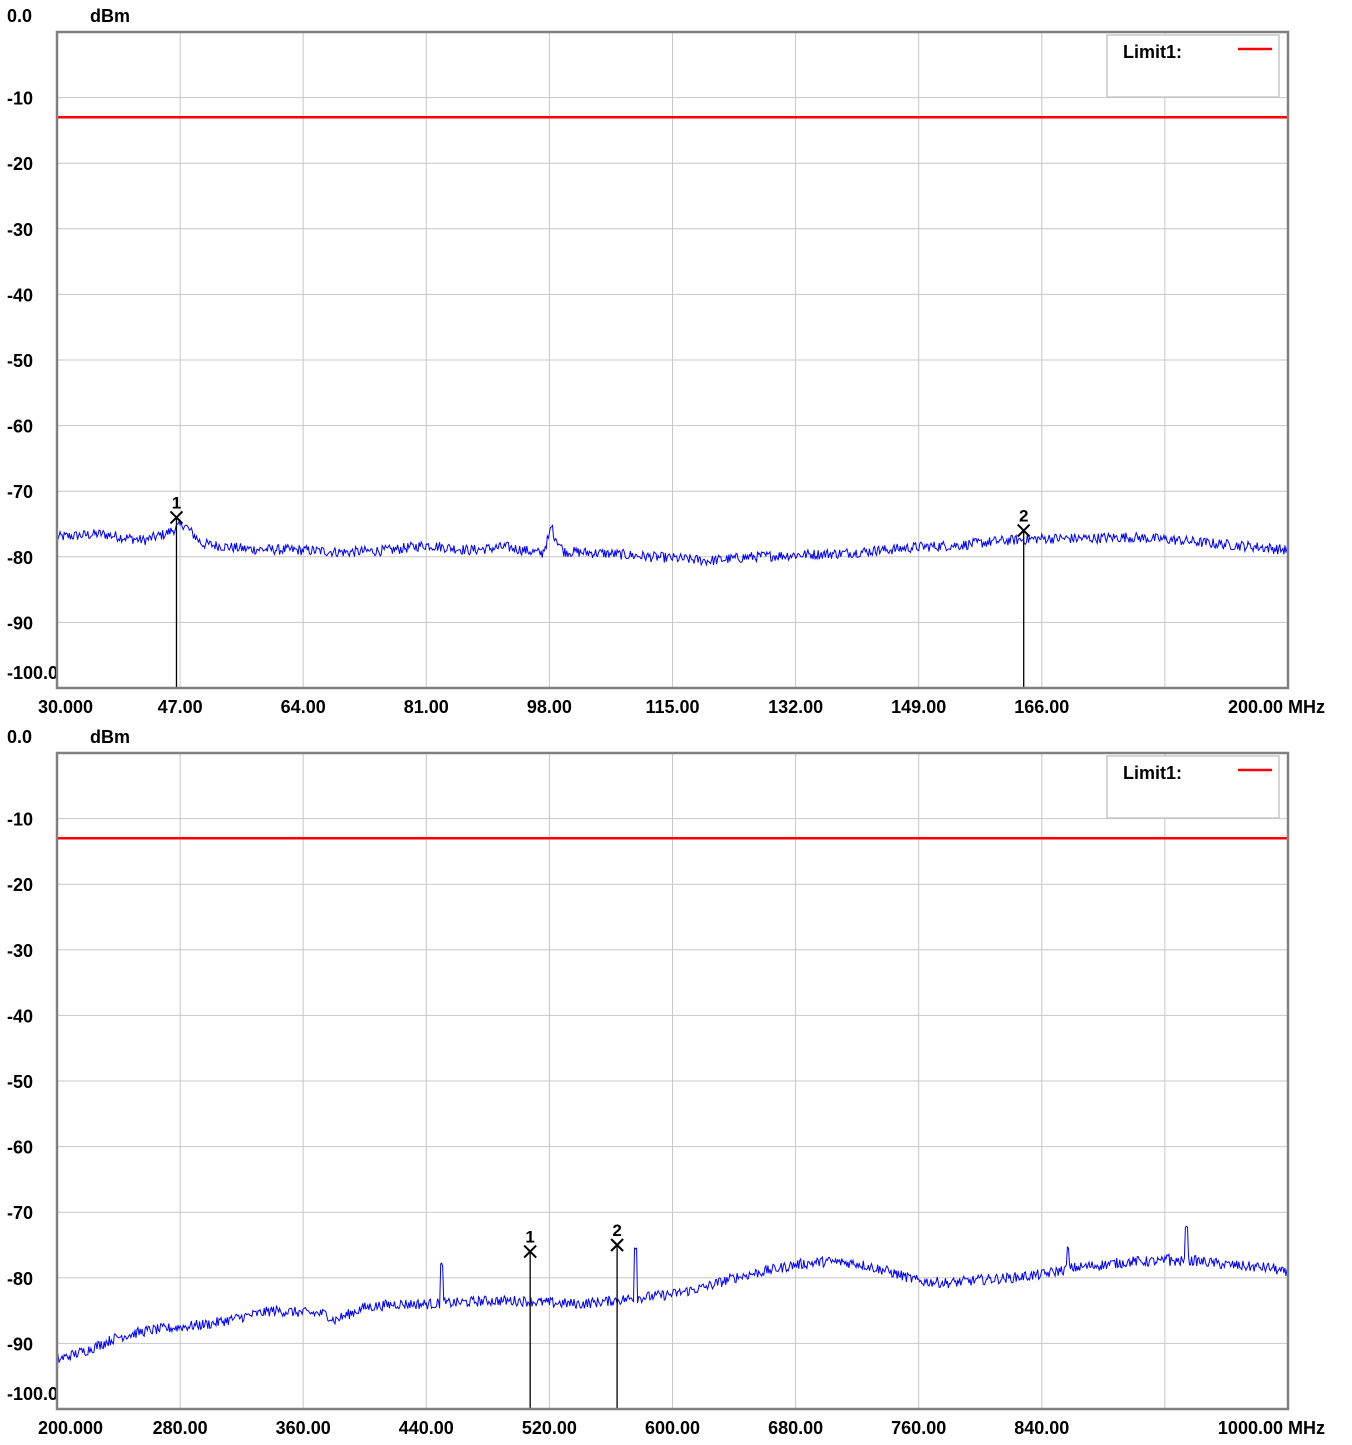  What do you see at coordinates (549, 1428) in the screenshot?
I see `x-tick-label: 520.00` at bounding box center [549, 1428].